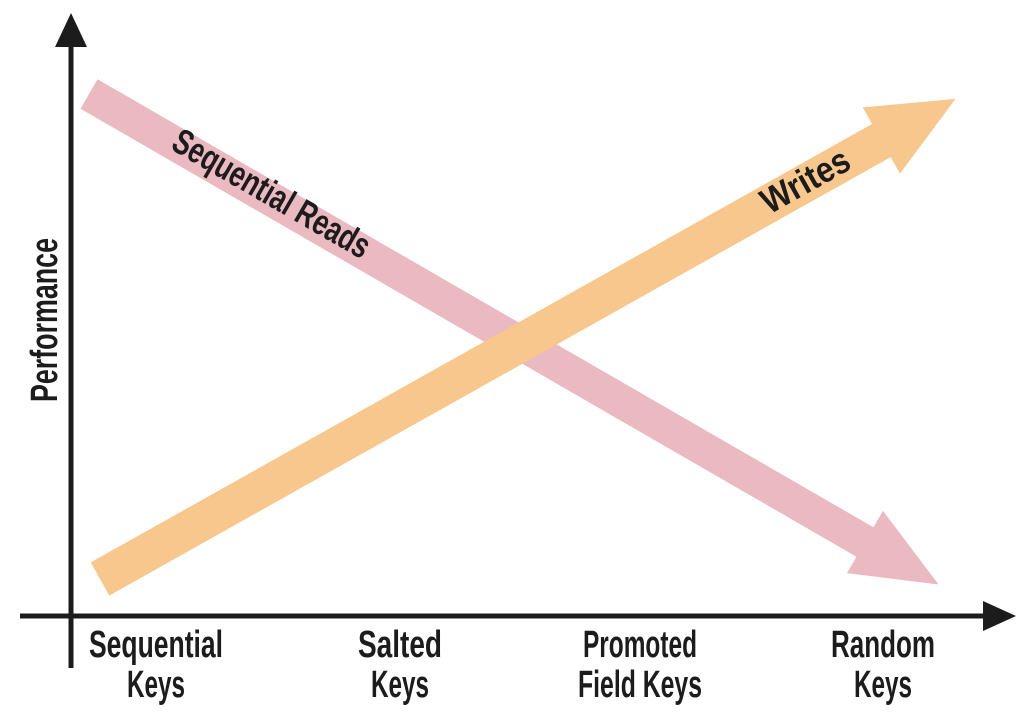 The image size is (1024, 715). What do you see at coordinates (45, 320) in the screenshot?
I see `y-axis-label: Performance` at bounding box center [45, 320].